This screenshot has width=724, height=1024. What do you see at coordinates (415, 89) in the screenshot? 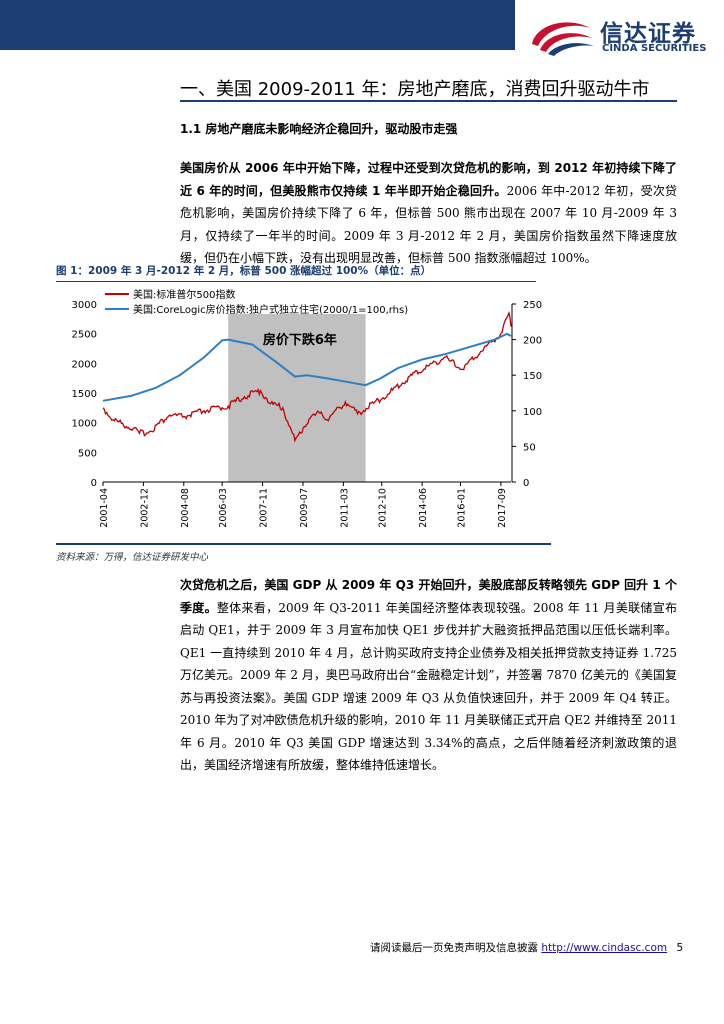
I see `section-title: 一、美国 2009-2011 年：房地产磨底，消费回升驱动牛市` at bounding box center [415, 89].